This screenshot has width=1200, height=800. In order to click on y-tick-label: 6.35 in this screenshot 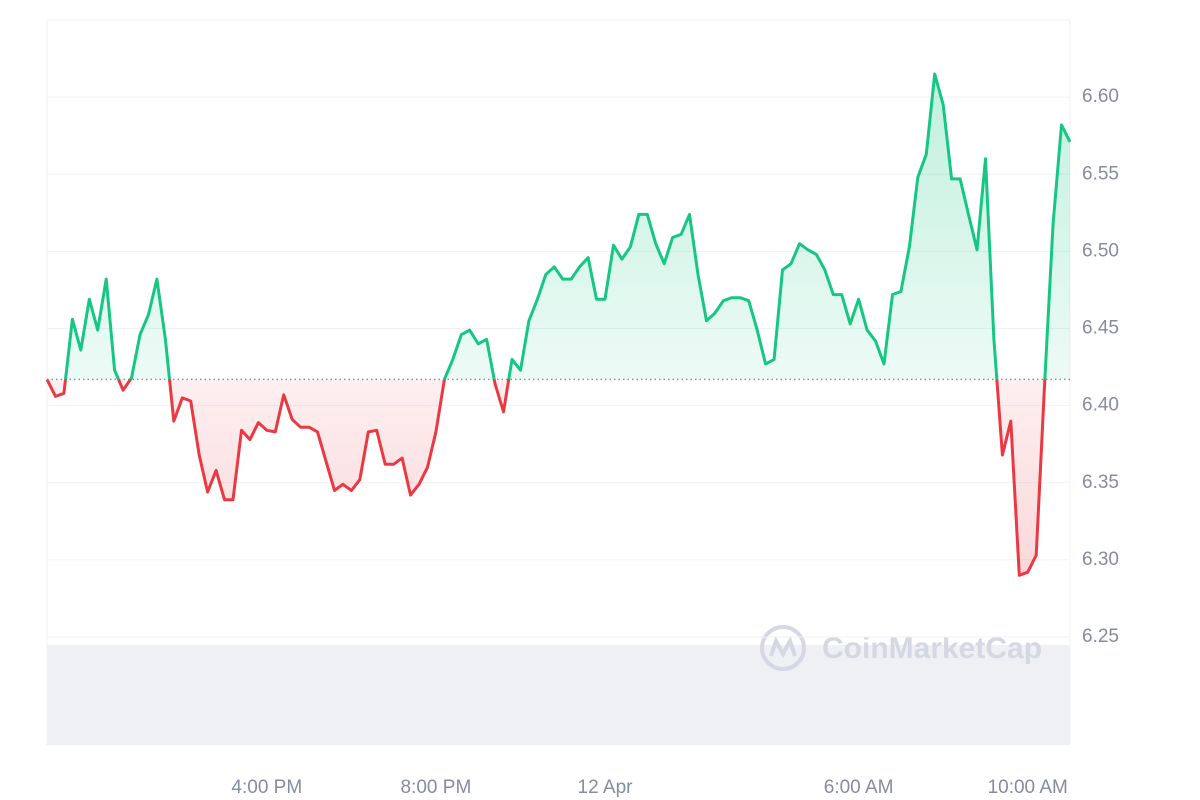, I will do `click(1100, 482)`.